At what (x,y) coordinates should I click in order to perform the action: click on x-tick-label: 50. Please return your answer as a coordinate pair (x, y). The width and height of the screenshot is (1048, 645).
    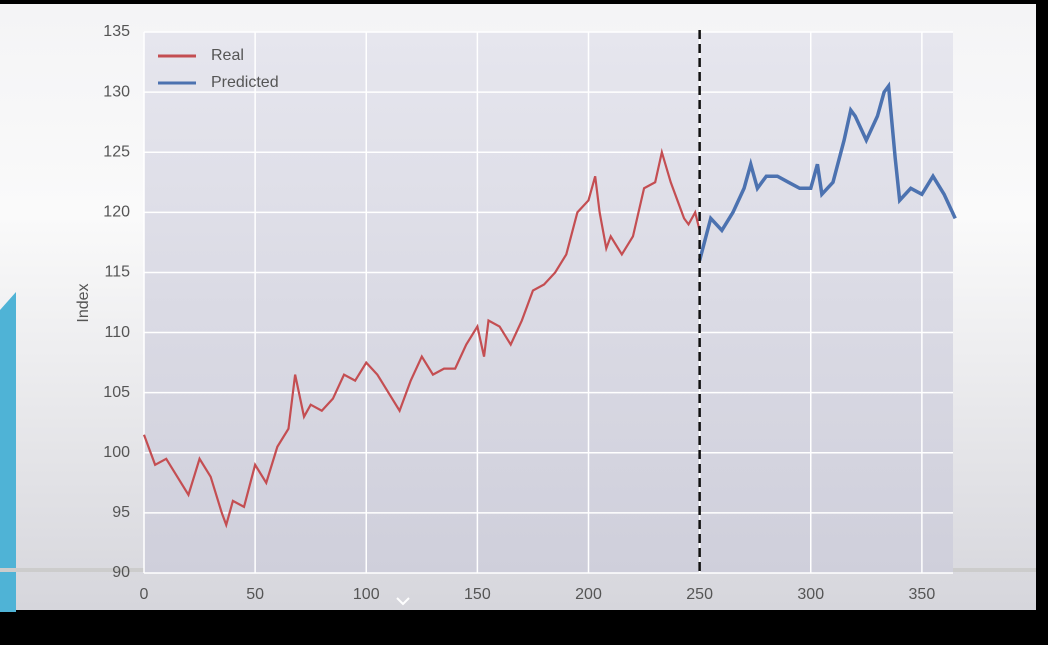
    Looking at the image, I should click on (255, 594).